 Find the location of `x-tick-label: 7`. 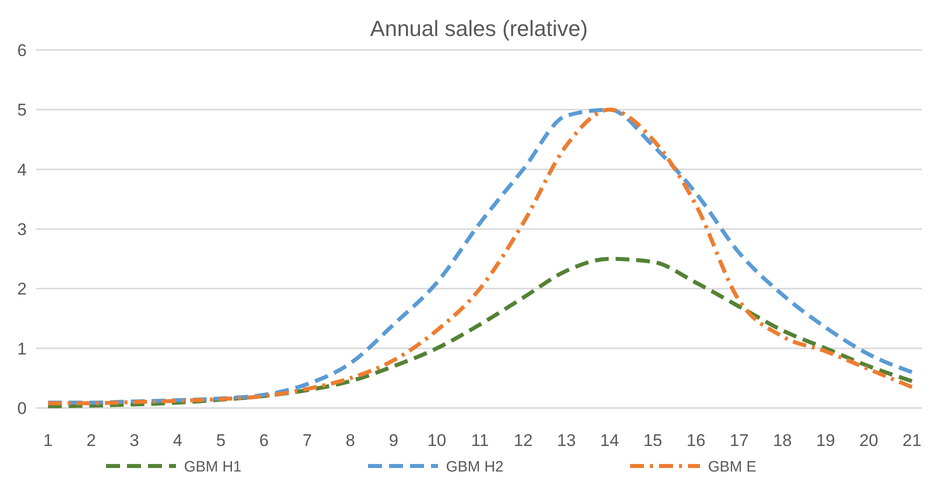

x-tick-label: 7 is located at coordinates (307, 440).